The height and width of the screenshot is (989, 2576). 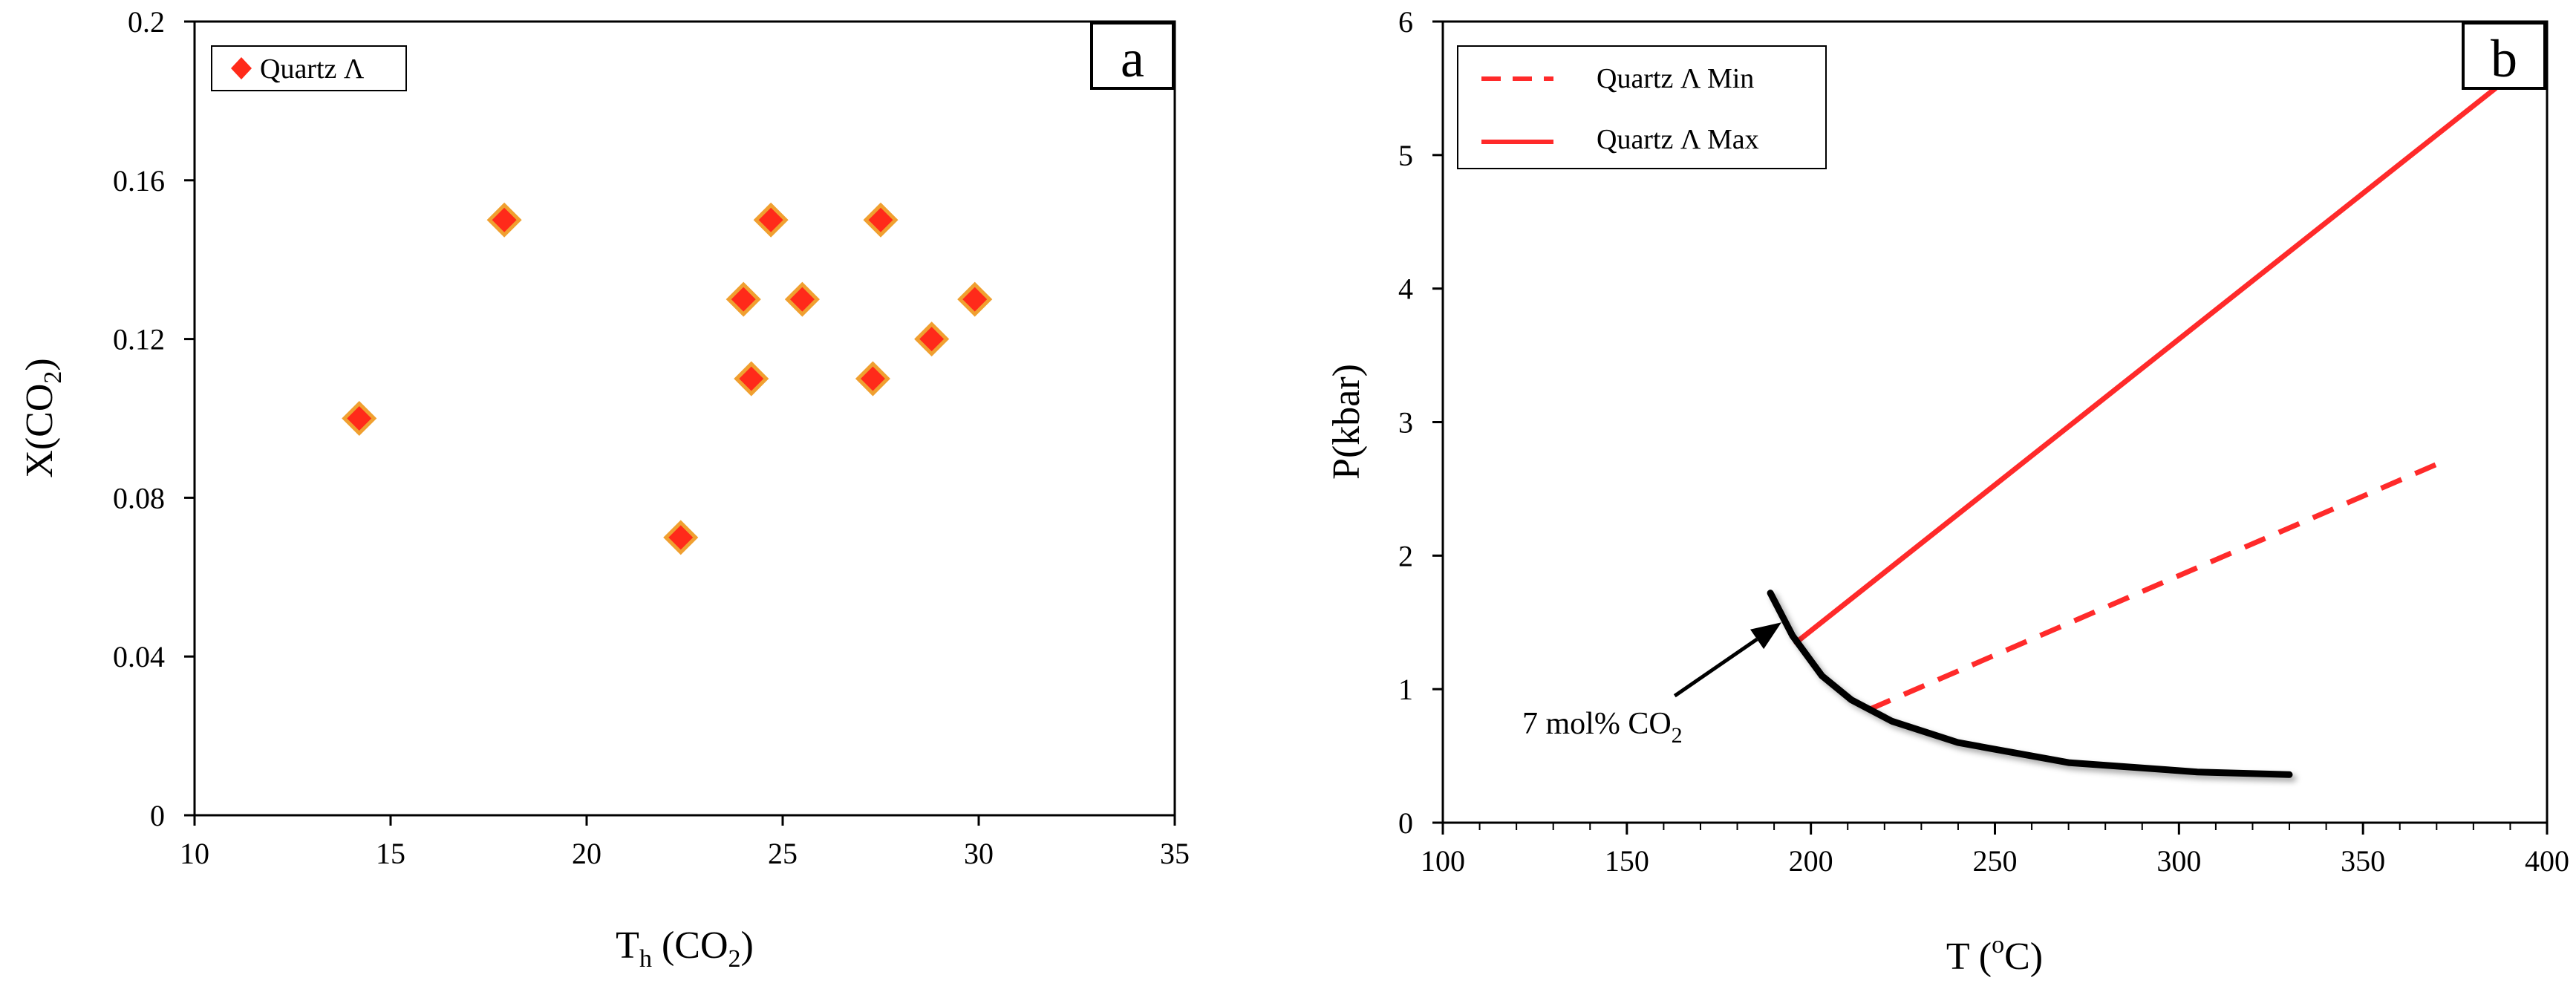 What do you see at coordinates (1405, 289) in the screenshot?
I see `panel-b-ytick-label: 4` at bounding box center [1405, 289].